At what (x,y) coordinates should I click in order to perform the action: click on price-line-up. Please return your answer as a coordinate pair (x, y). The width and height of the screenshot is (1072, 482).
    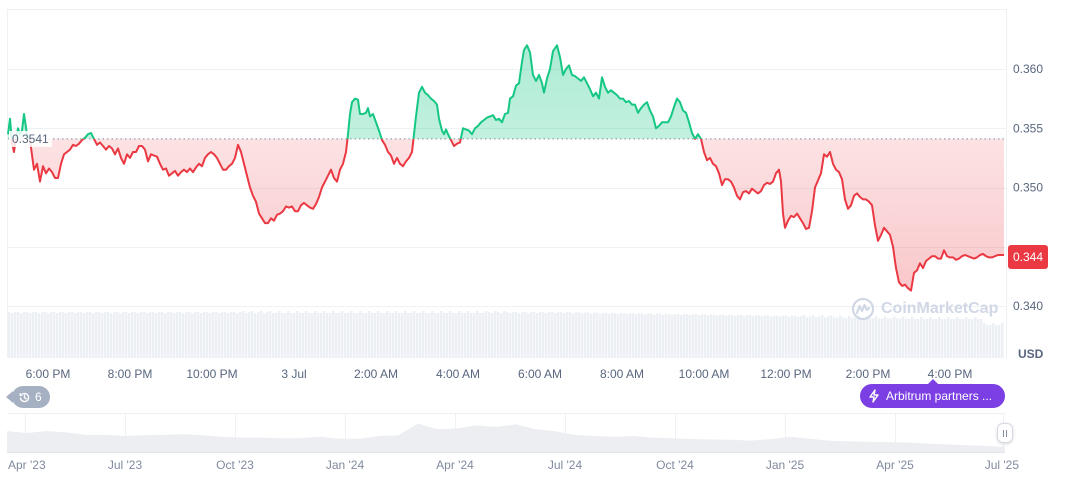
    Looking at the image, I should click on (355, 91).